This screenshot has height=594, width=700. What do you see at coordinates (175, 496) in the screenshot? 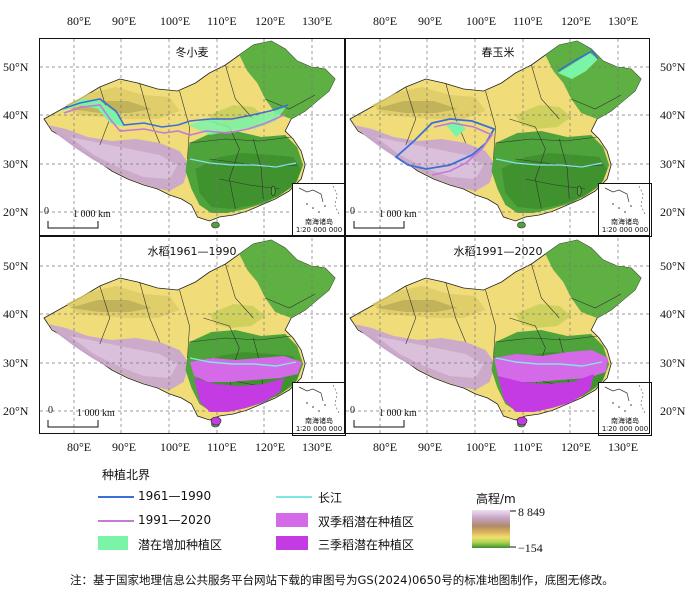
I see `legend-label: 1961—1990` at bounding box center [175, 496].